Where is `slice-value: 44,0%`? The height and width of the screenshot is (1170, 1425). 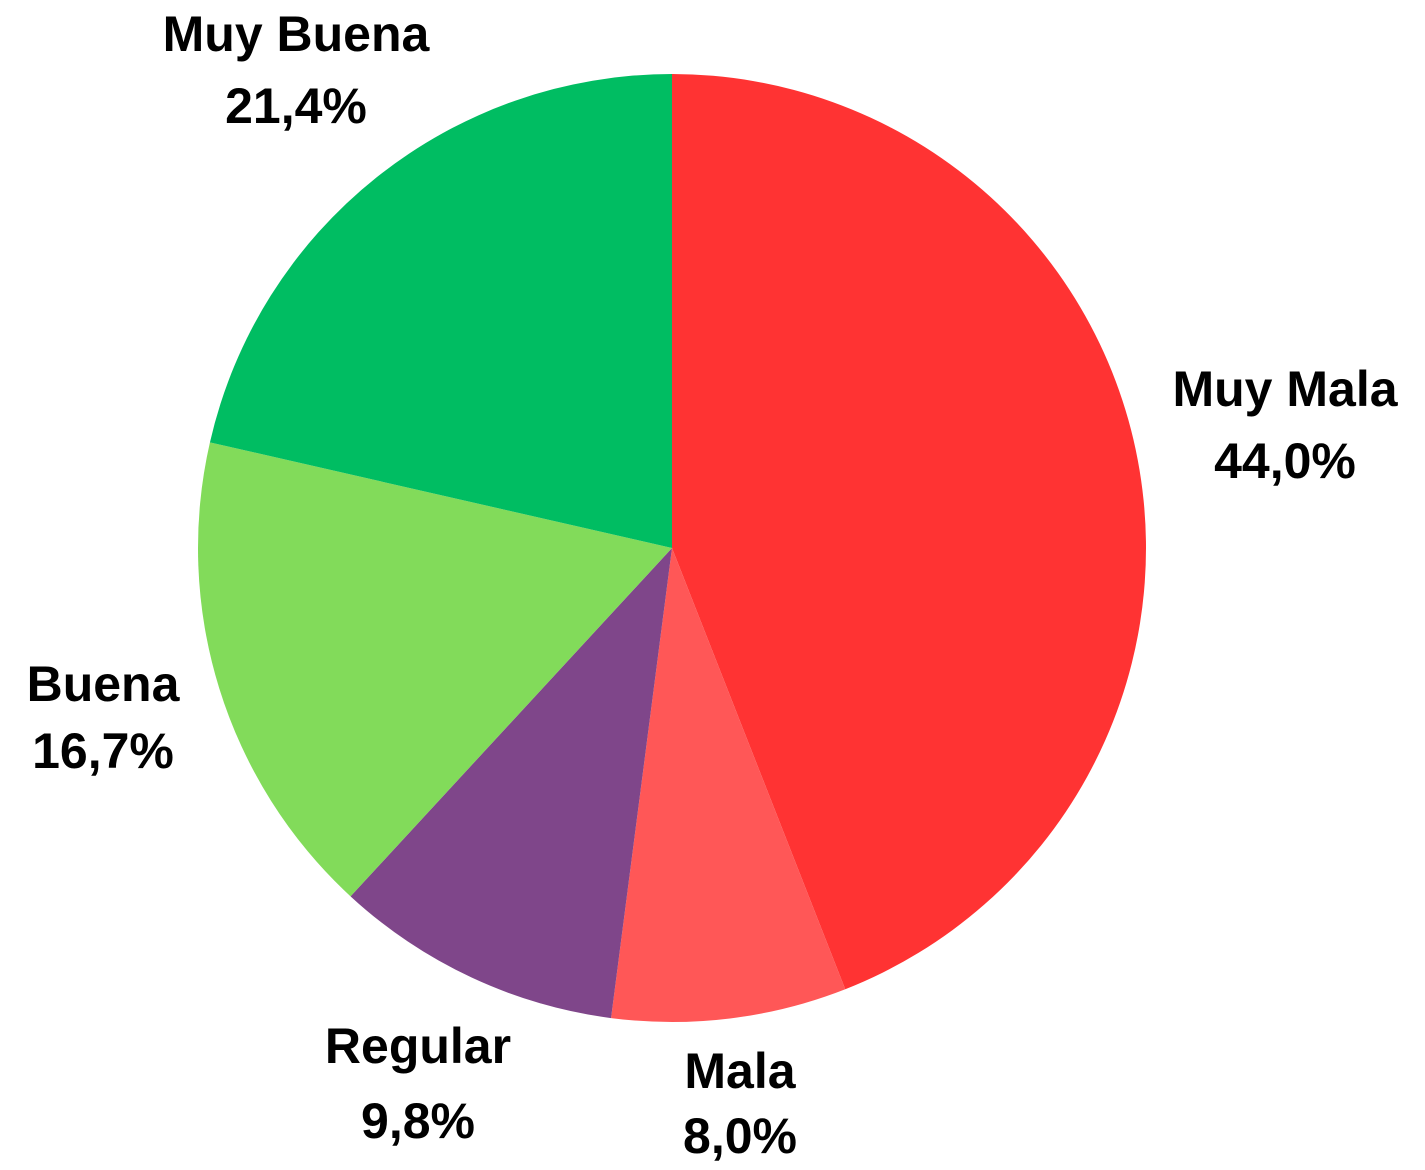 slice-value: 44,0% is located at coordinates (1285, 461).